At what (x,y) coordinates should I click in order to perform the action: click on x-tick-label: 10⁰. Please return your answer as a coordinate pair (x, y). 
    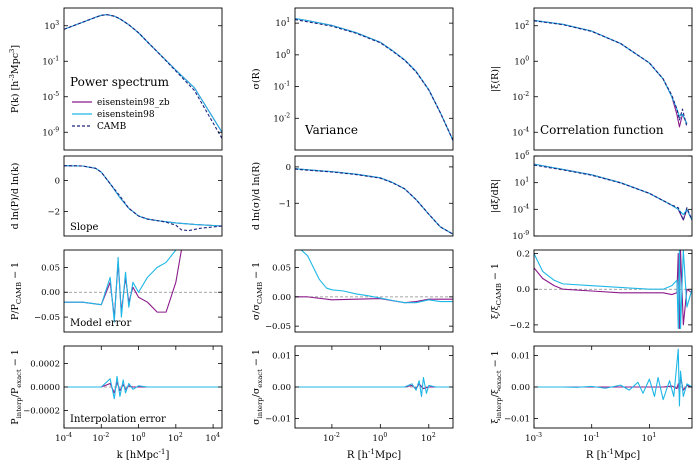
    Looking at the image, I should click on (139, 438).